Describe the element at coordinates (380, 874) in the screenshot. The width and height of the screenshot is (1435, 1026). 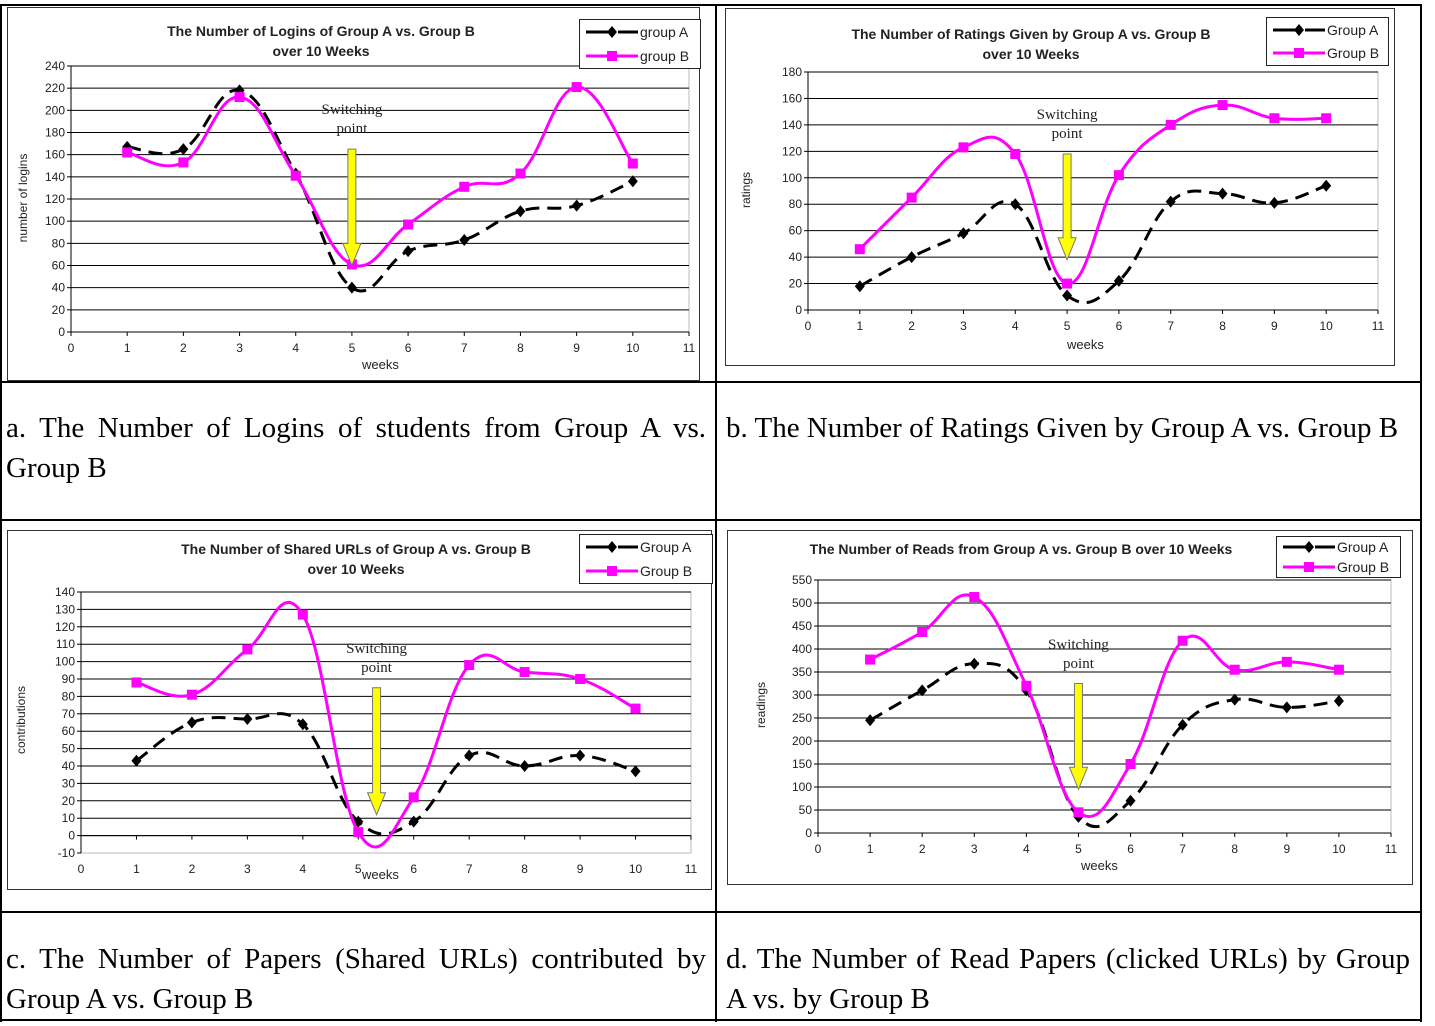
I see `x-axis-label: weeks` at that location.